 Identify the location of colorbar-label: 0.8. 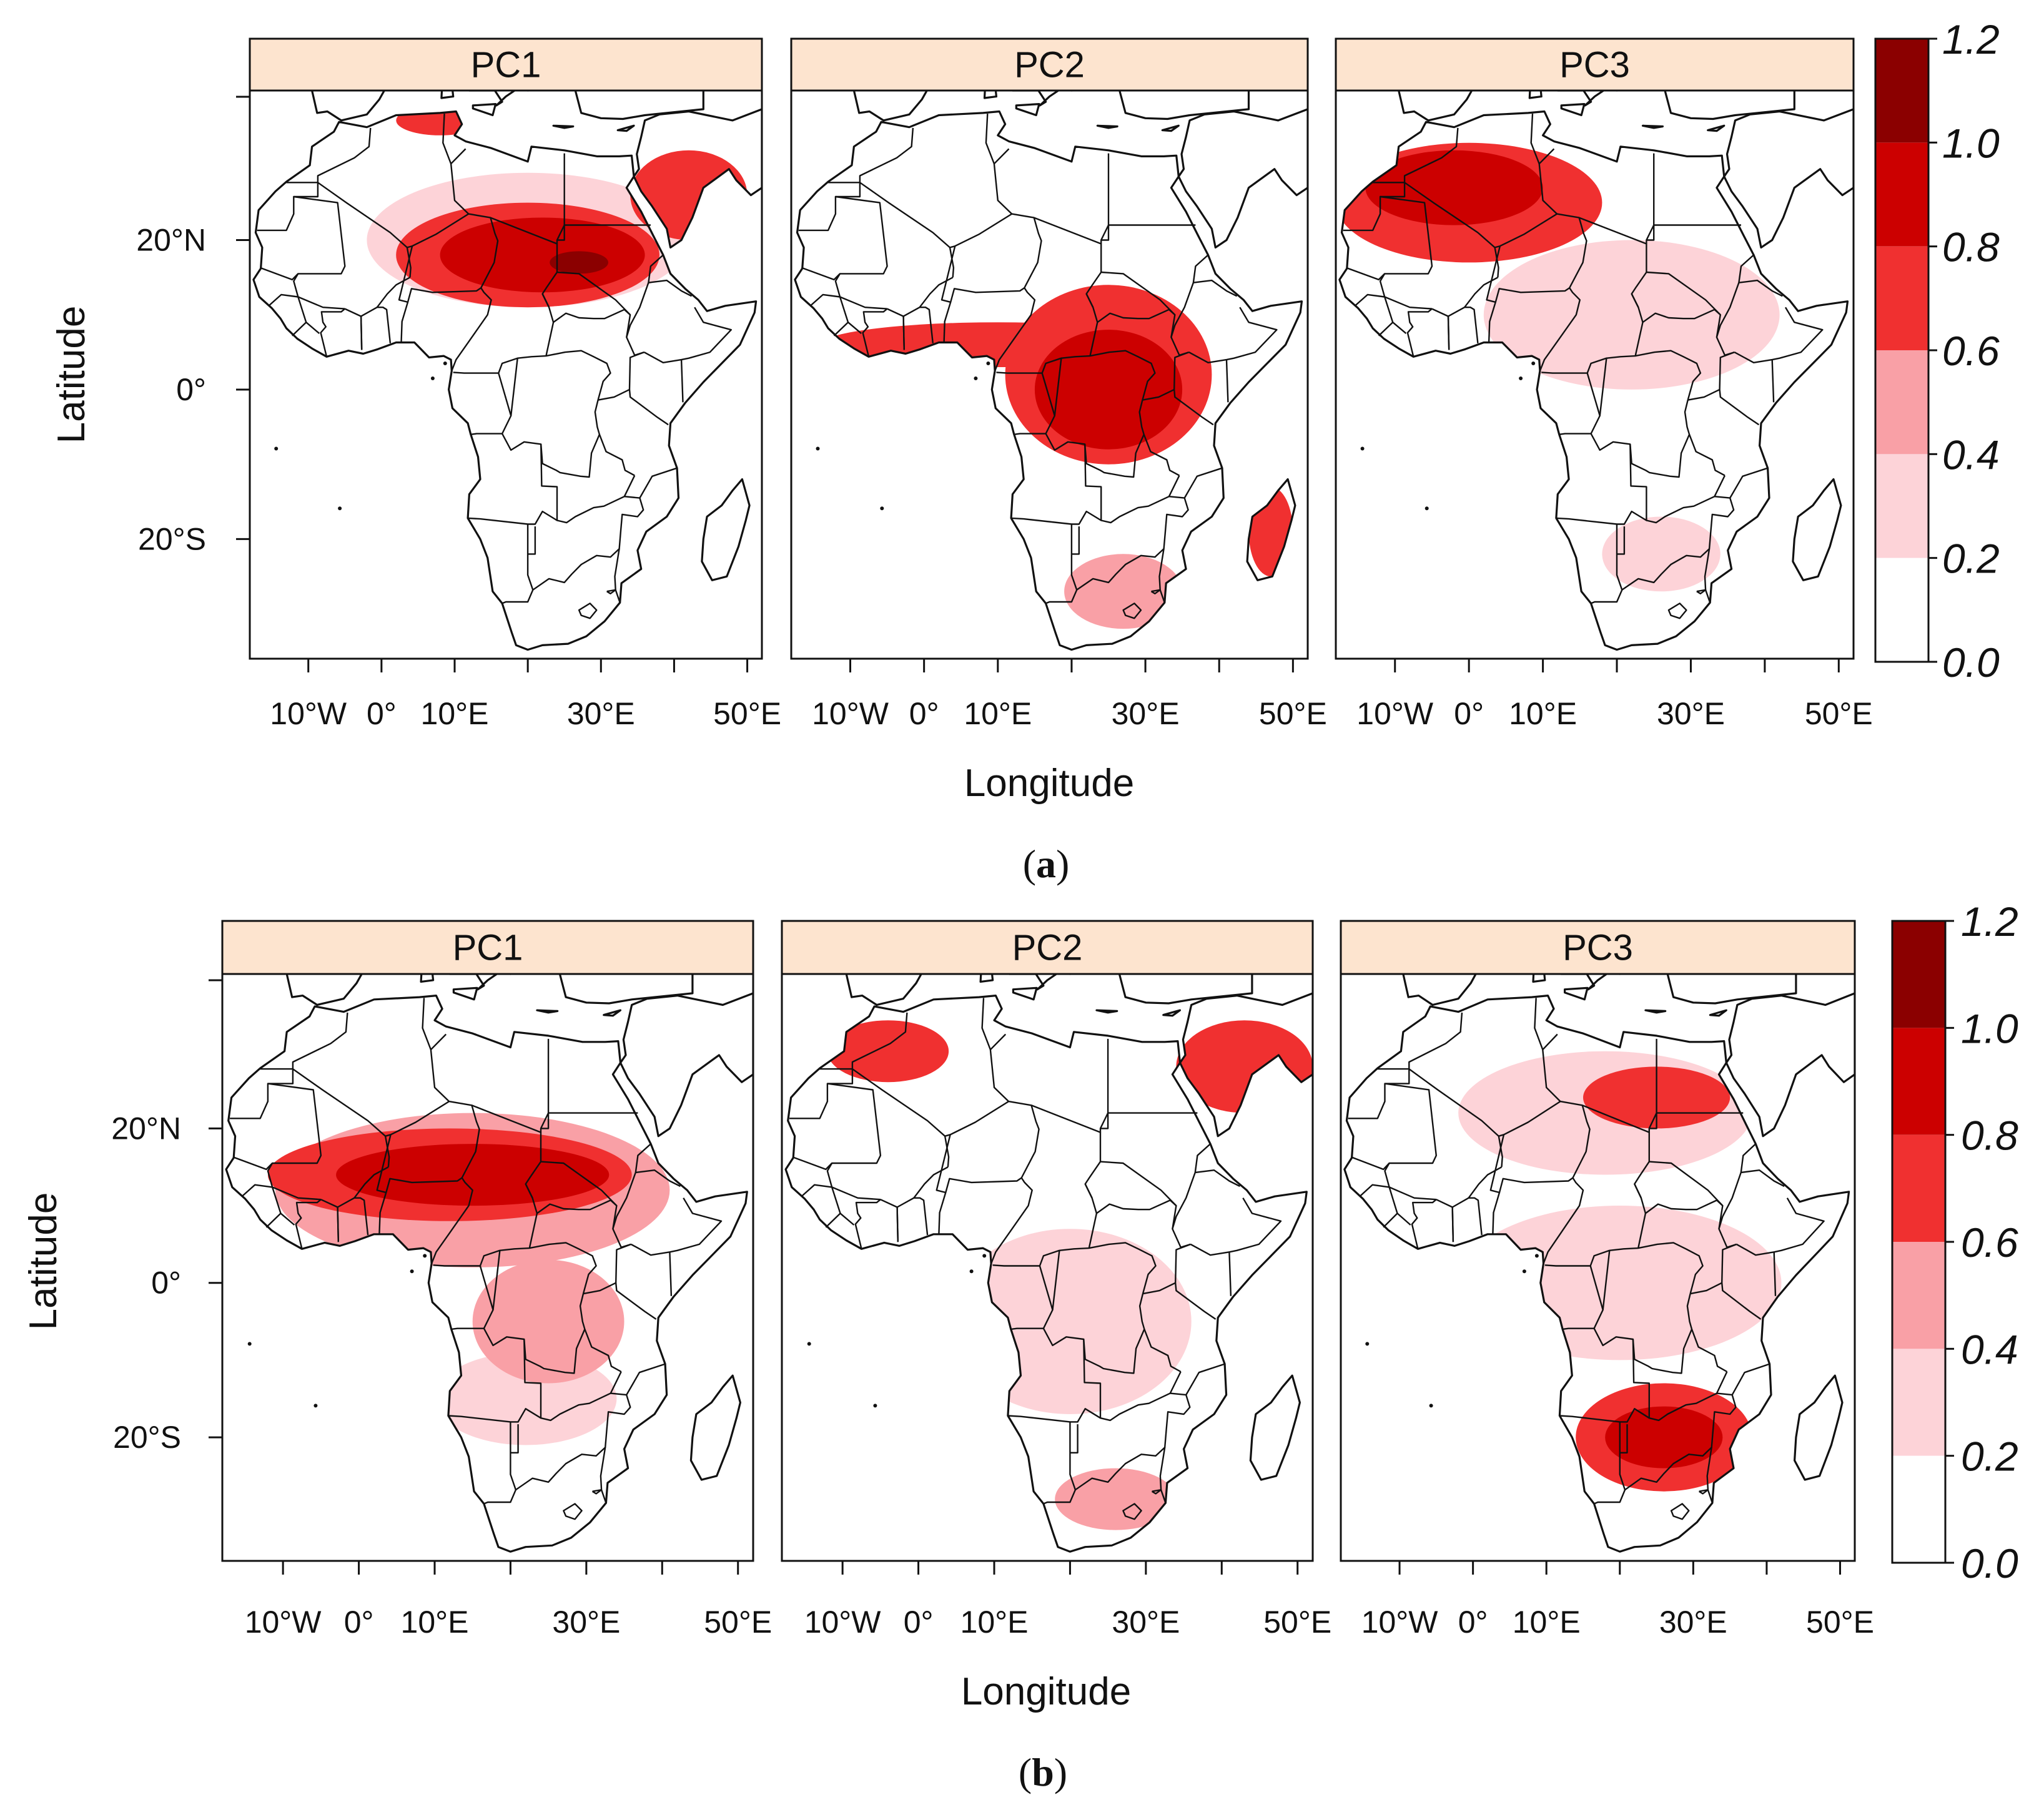
(1989, 1136).